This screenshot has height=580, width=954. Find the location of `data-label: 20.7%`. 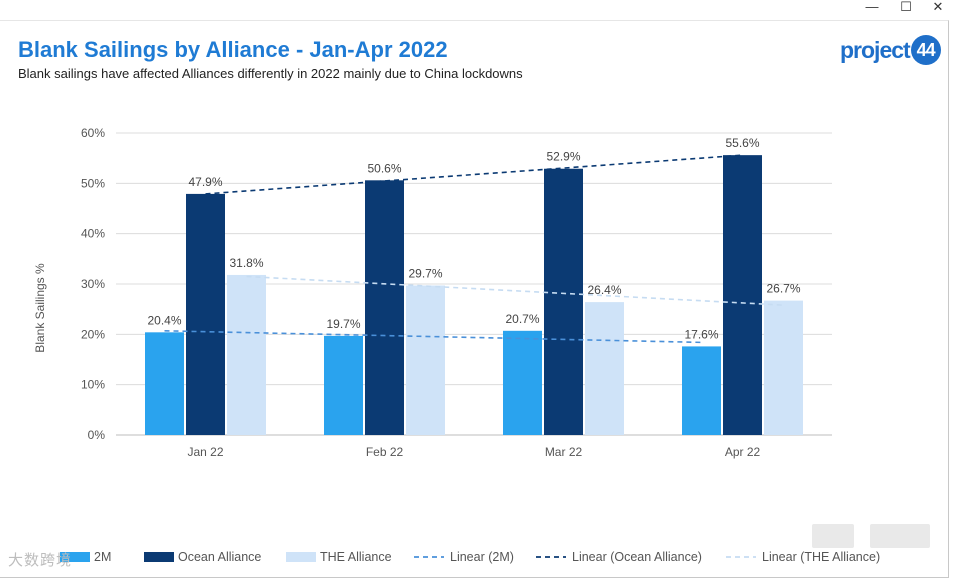

data-label: 20.7% is located at coordinates (522, 319).